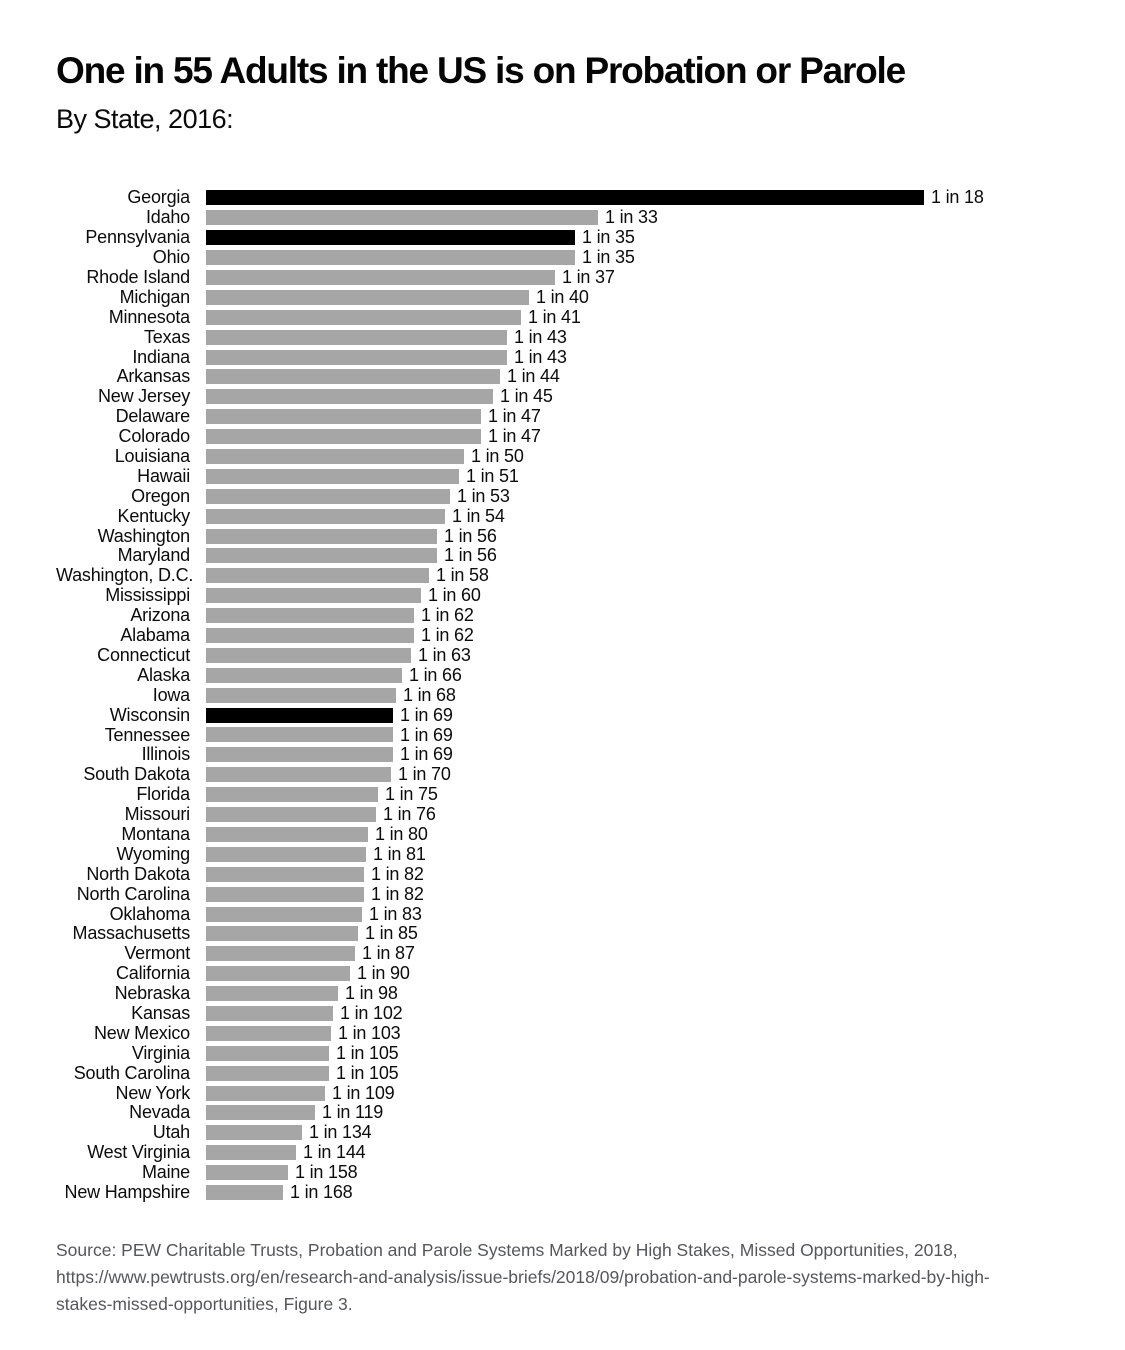  Describe the element at coordinates (167, 217) in the screenshot. I see `state-label: Idaho` at that location.